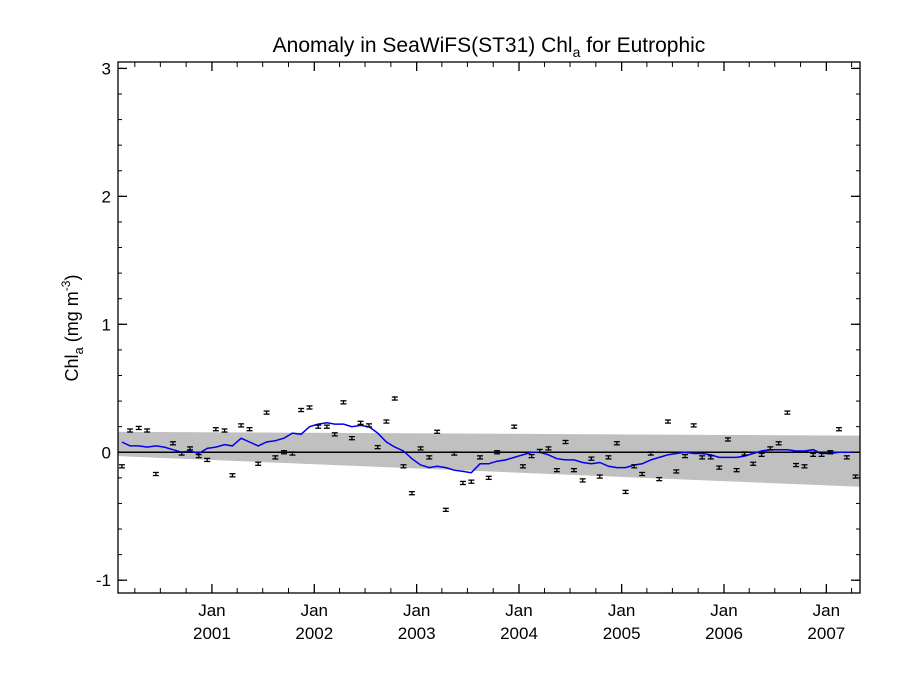  I want to click on y-tick-label: 3, so click(106, 68).